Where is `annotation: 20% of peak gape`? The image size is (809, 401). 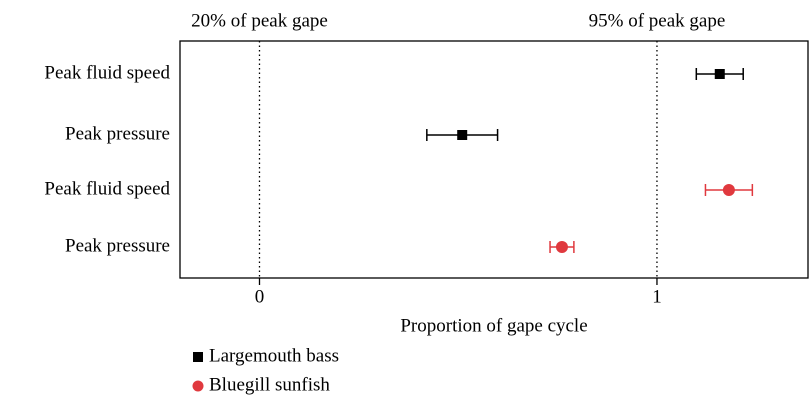 annotation: 20% of peak gape is located at coordinates (259, 20).